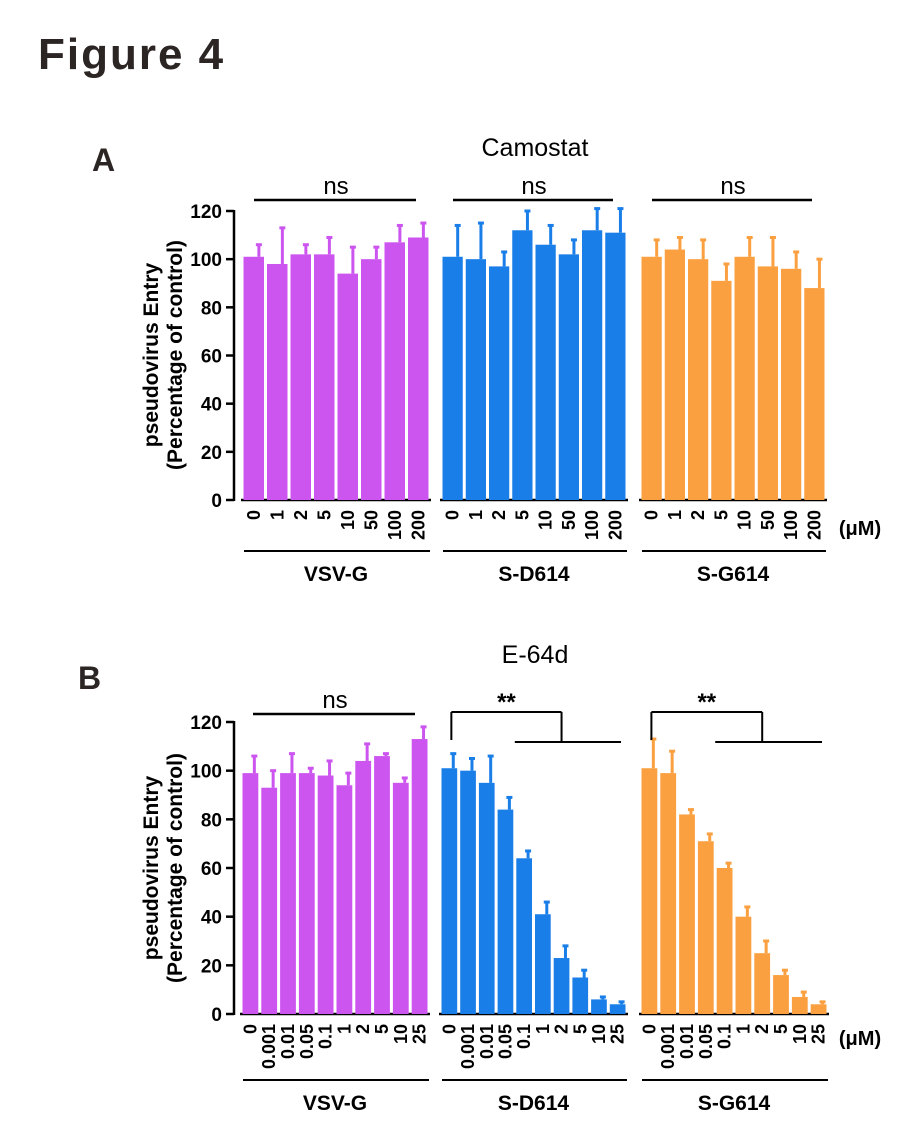 The width and height of the screenshot is (917, 1136). I want to click on panel-a-ytick-label: 40, so click(211, 405).